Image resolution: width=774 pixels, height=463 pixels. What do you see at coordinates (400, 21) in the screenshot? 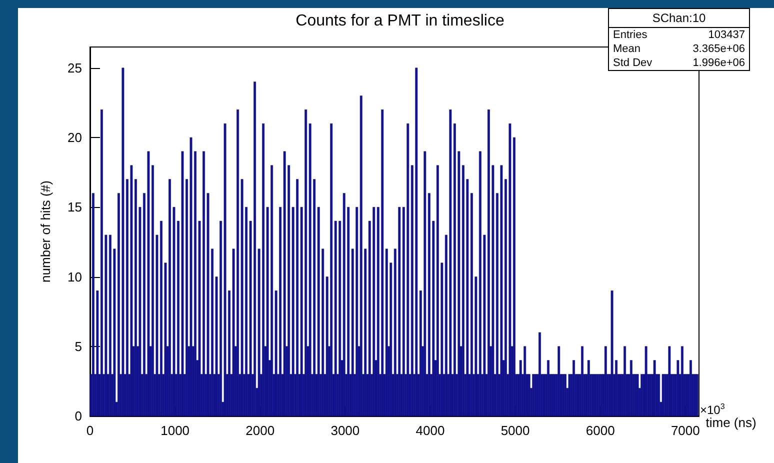
I see `chart-title: Counts for a PMT in timeslice` at bounding box center [400, 21].